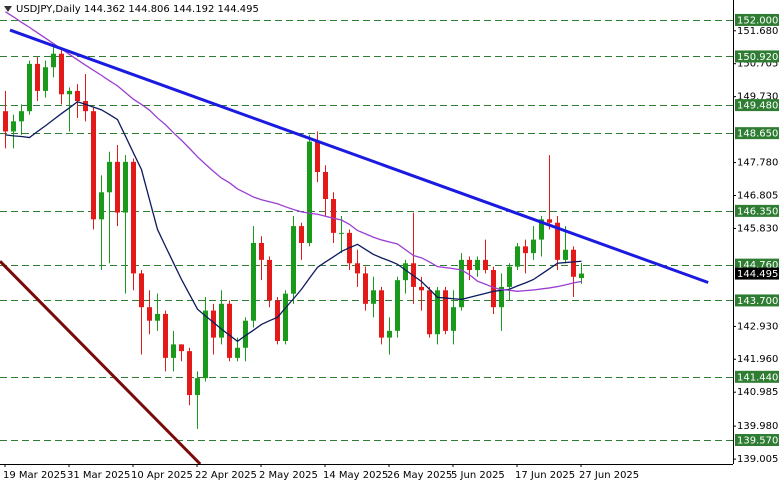 The image size is (780, 485). What do you see at coordinates (757, 163) in the screenshot?
I see `y-tick-label: 147.780` at bounding box center [757, 163].